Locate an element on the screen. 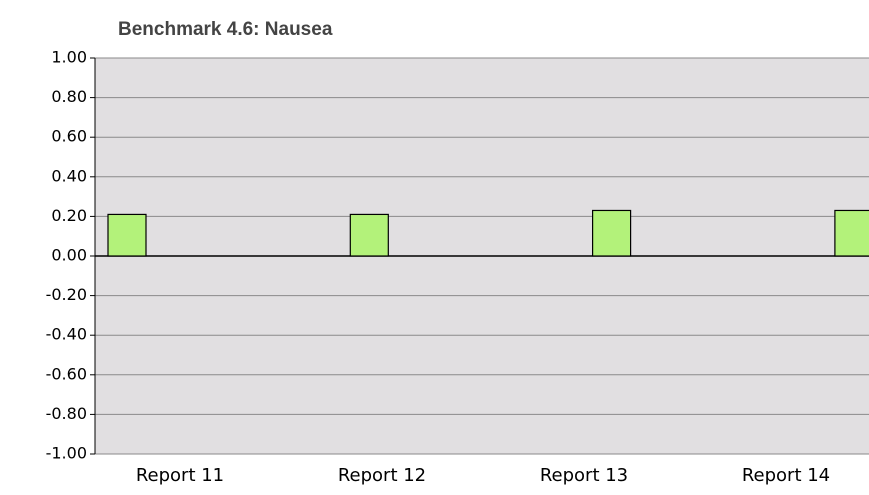 Image resolution: width=869 pixels, height=495 pixels. y-tick-label: -0.80 is located at coordinates (66, 413).